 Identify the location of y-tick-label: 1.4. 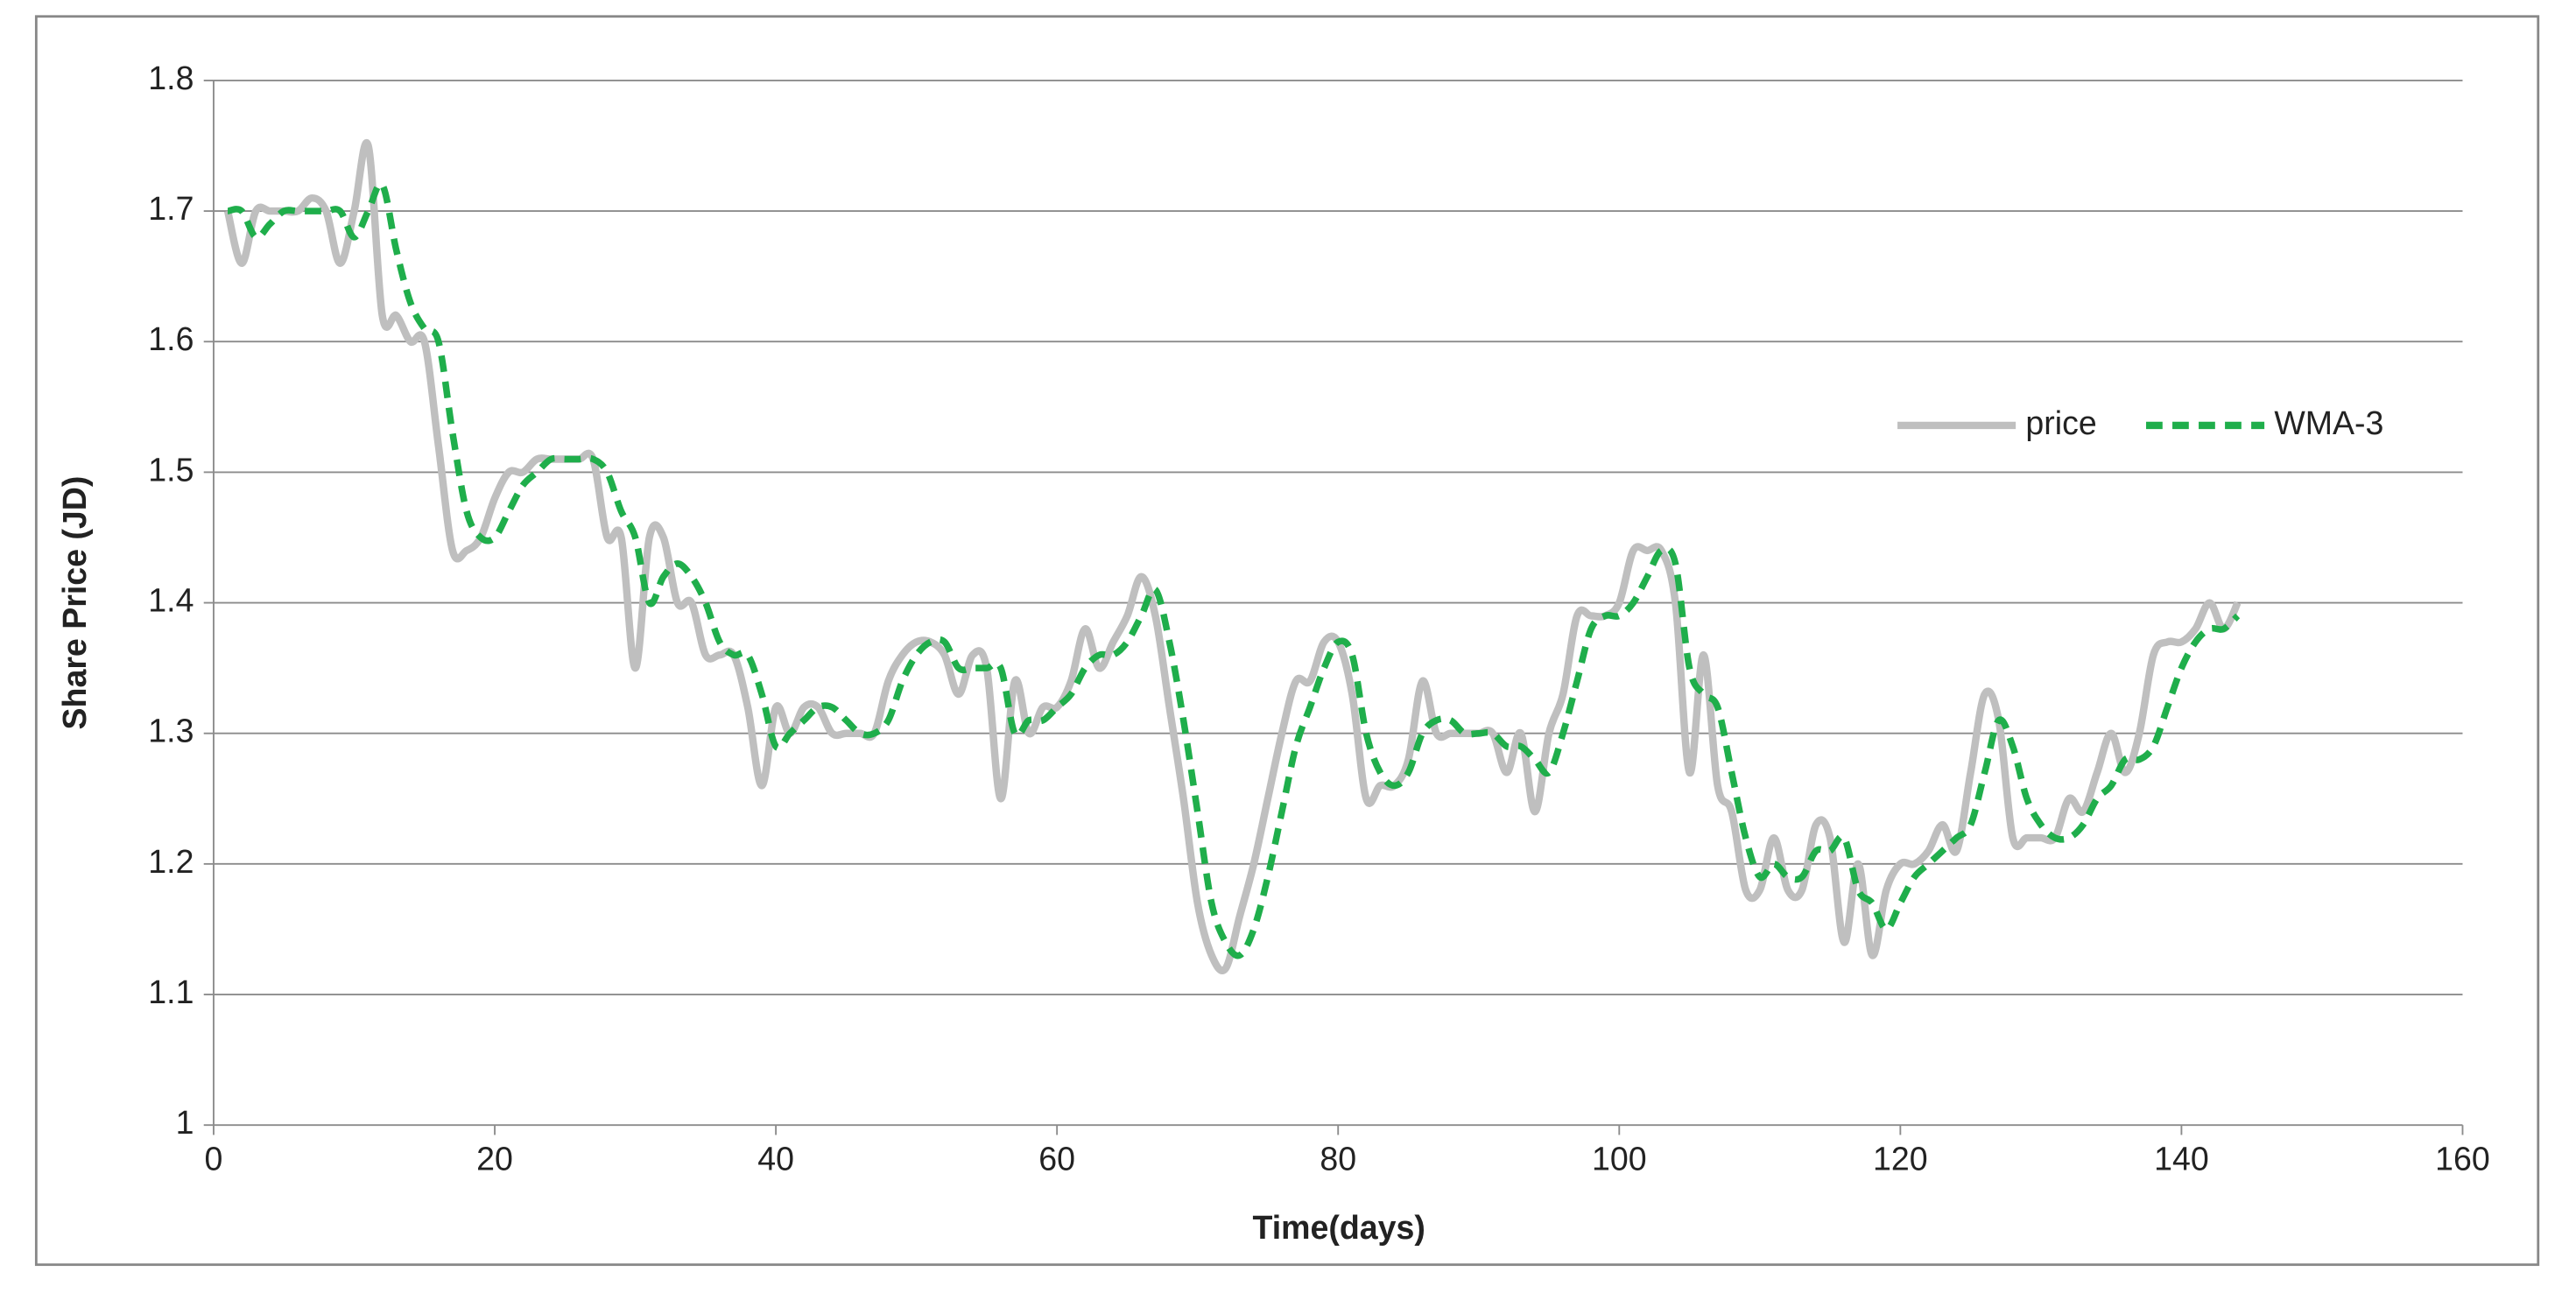
(171, 599).